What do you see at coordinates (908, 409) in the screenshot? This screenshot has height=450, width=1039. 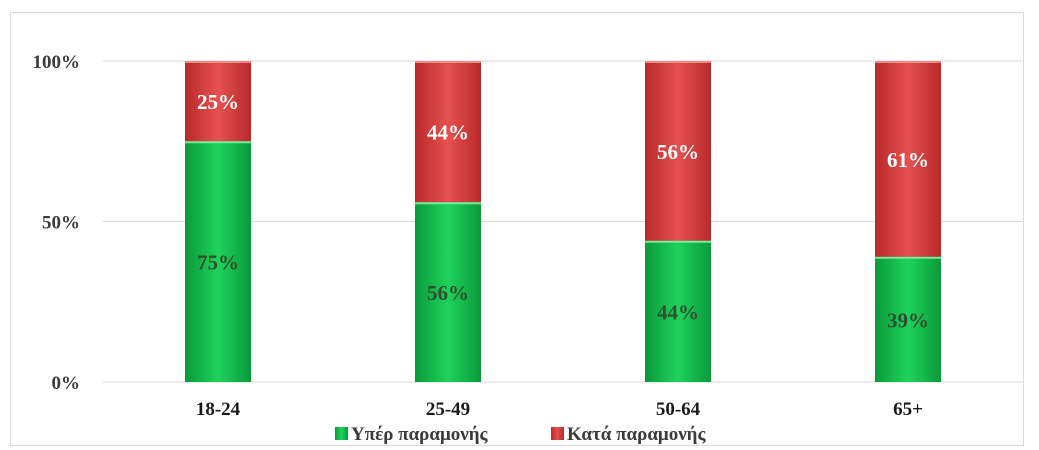 I see `x-tick-label: 65+` at bounding box center [908, 409].